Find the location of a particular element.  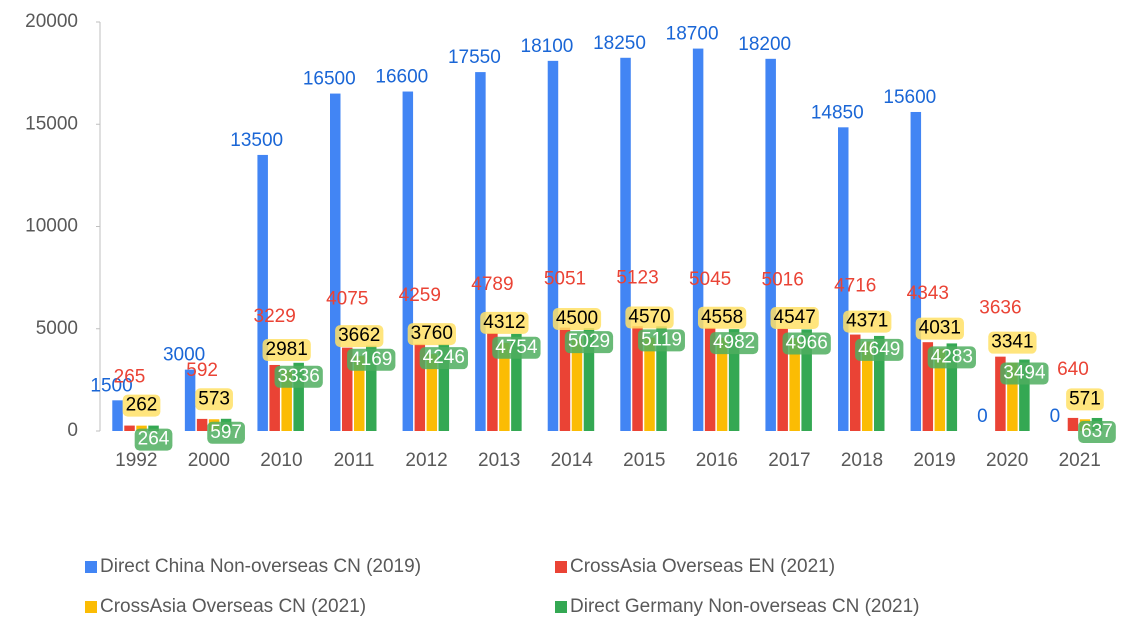

data-label: 264 is located at coordinates (154, 439).